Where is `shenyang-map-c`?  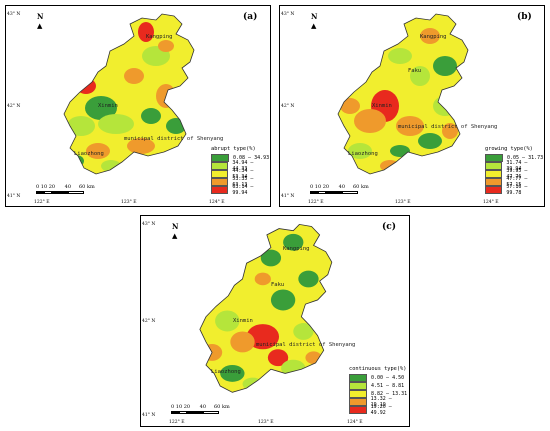
shenyang-map-c is located at coordinates (266, 308).